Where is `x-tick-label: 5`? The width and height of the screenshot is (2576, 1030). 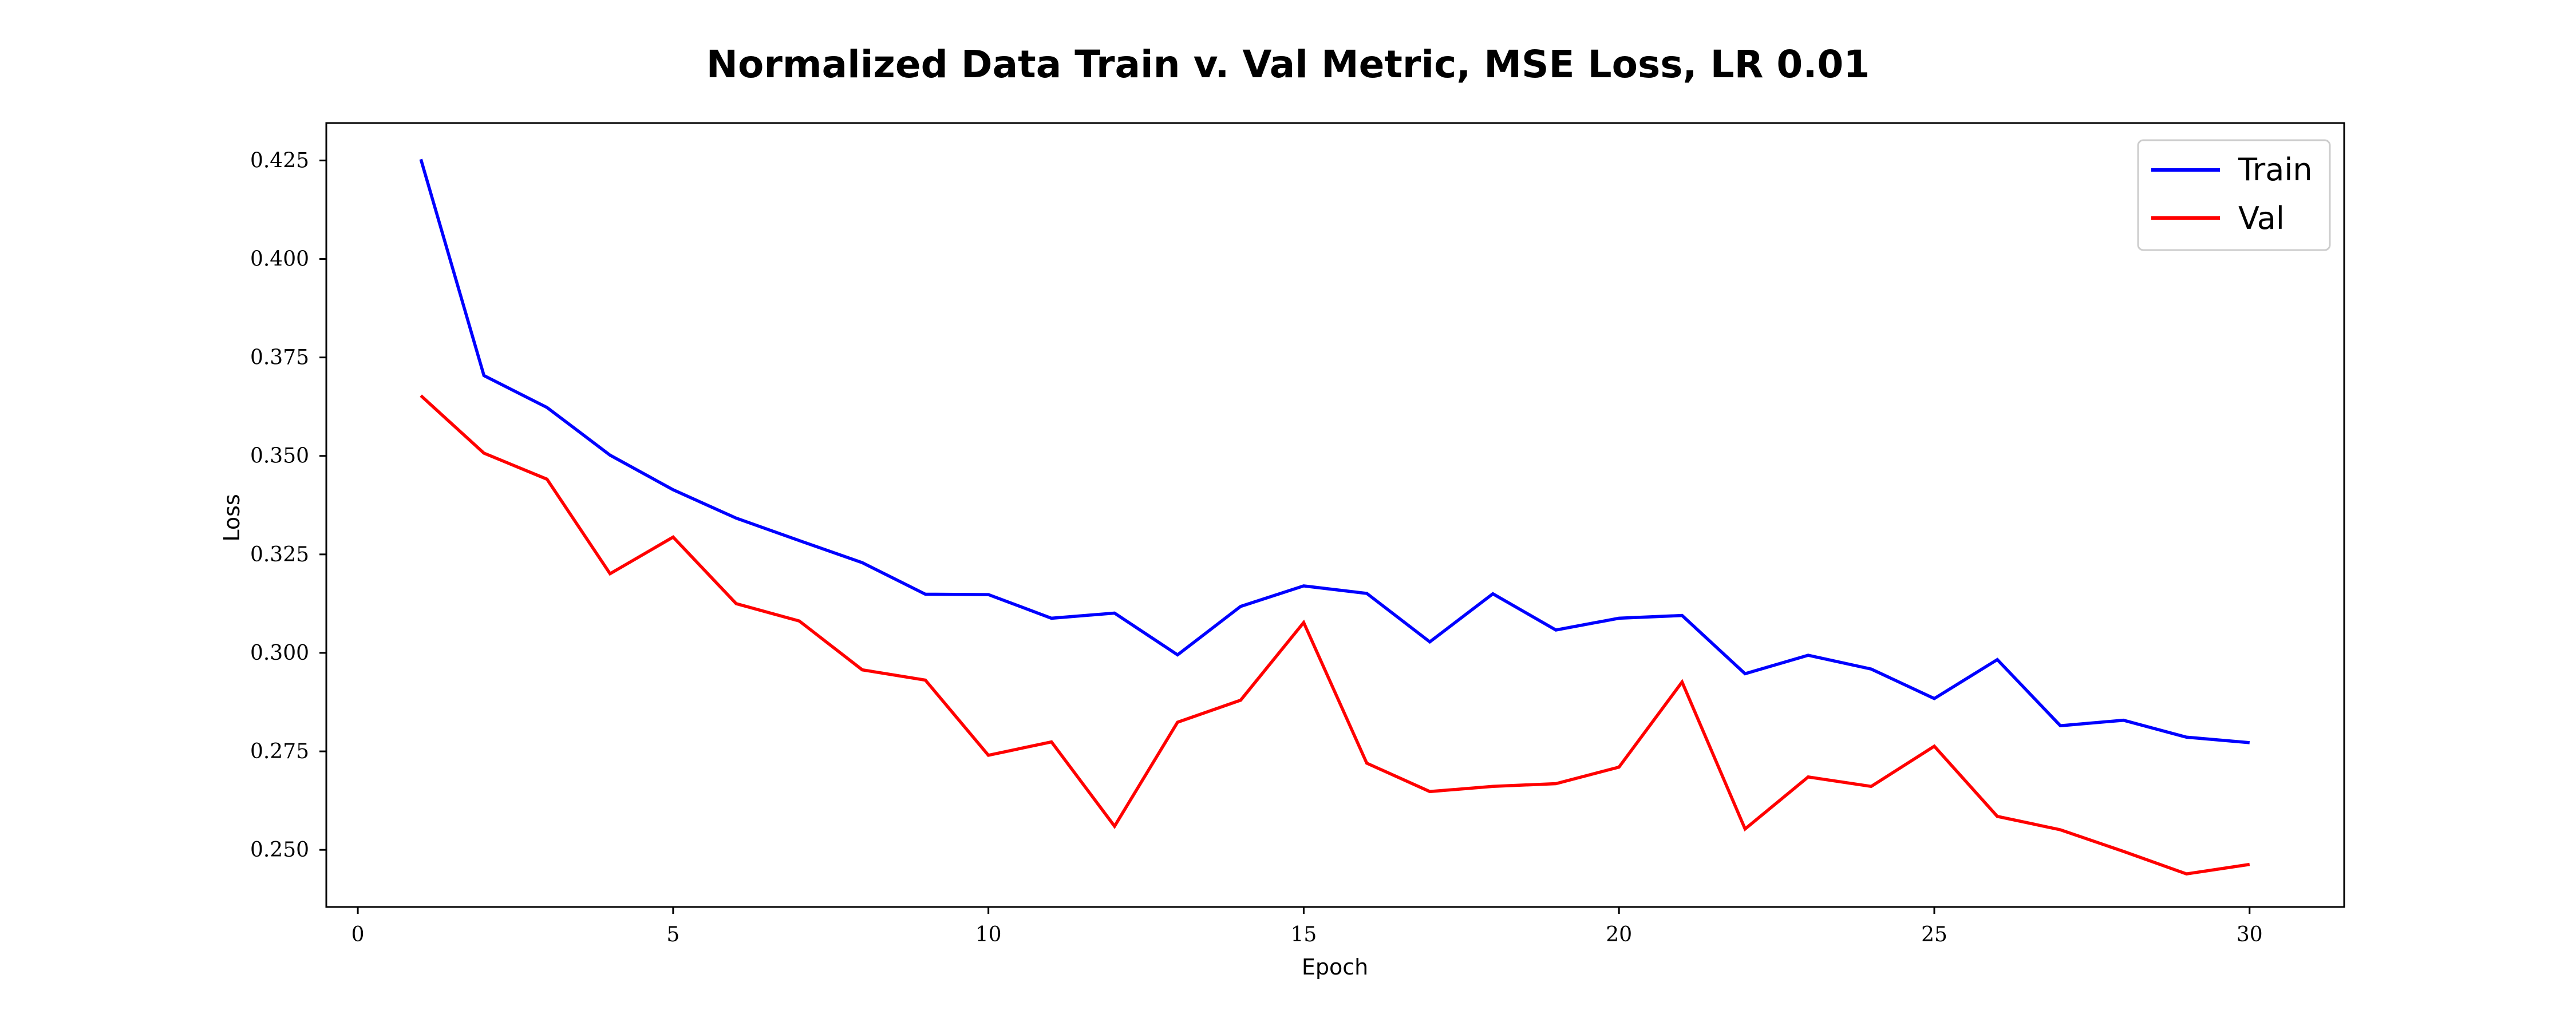
x-tick-label: 5 is located at coordinates (672, 934).